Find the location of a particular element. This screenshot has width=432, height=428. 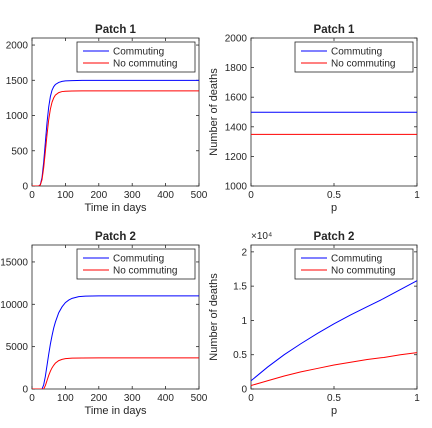

y-tick-label: 10000 is located at coordinates (14, 305).